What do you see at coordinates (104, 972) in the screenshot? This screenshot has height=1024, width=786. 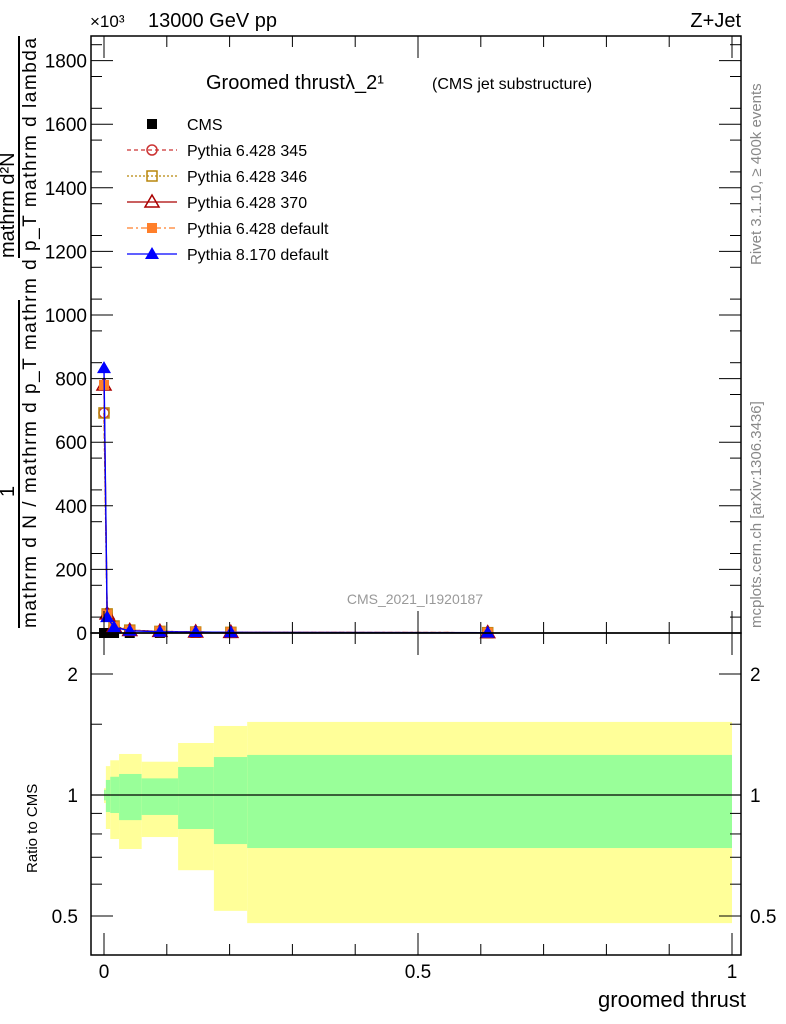 I see `x-tick-label: 0` at bounding box center [104, 972].